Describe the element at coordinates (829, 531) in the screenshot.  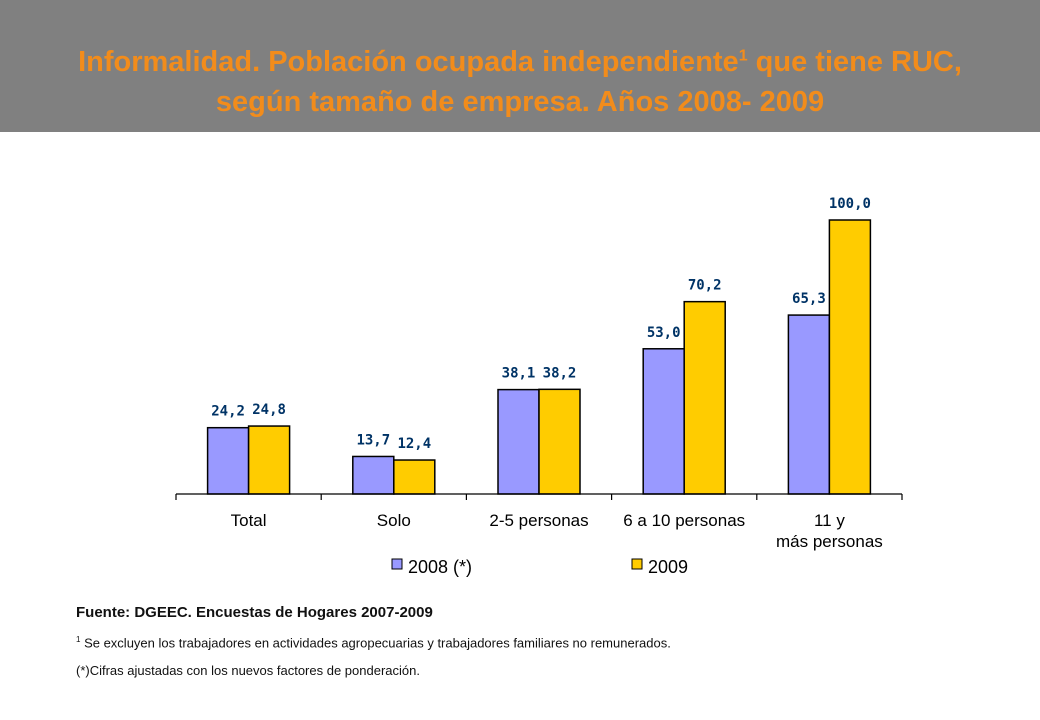
I see `category-label: 11 y más personas` at that location.